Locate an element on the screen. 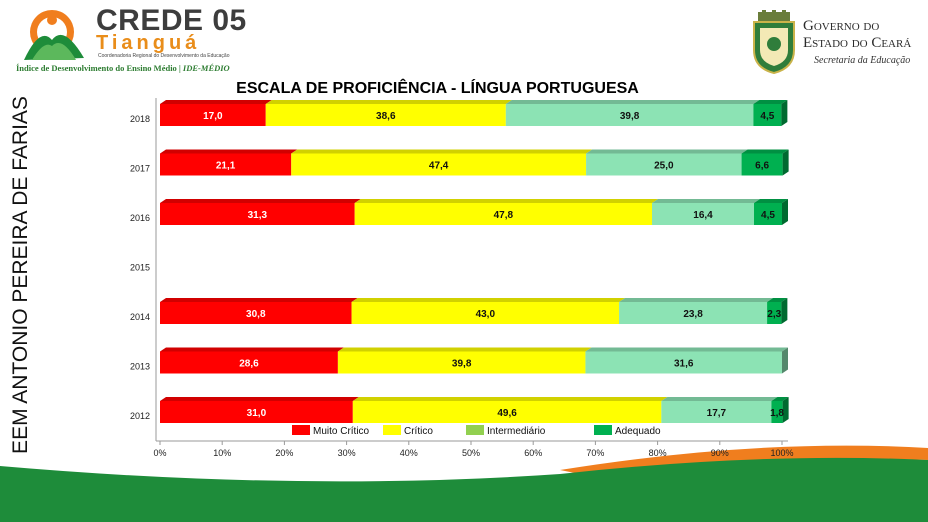 This screenshot has height=522, width=928. x-tick-label: 50% is located at coordinates (471, 453).